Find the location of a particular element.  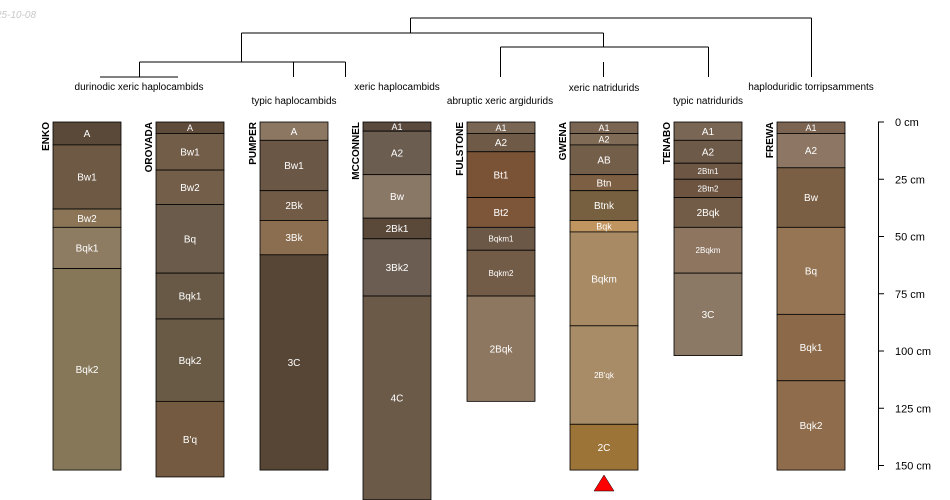

horizon-label: AB is located at coordinates (604, 160).